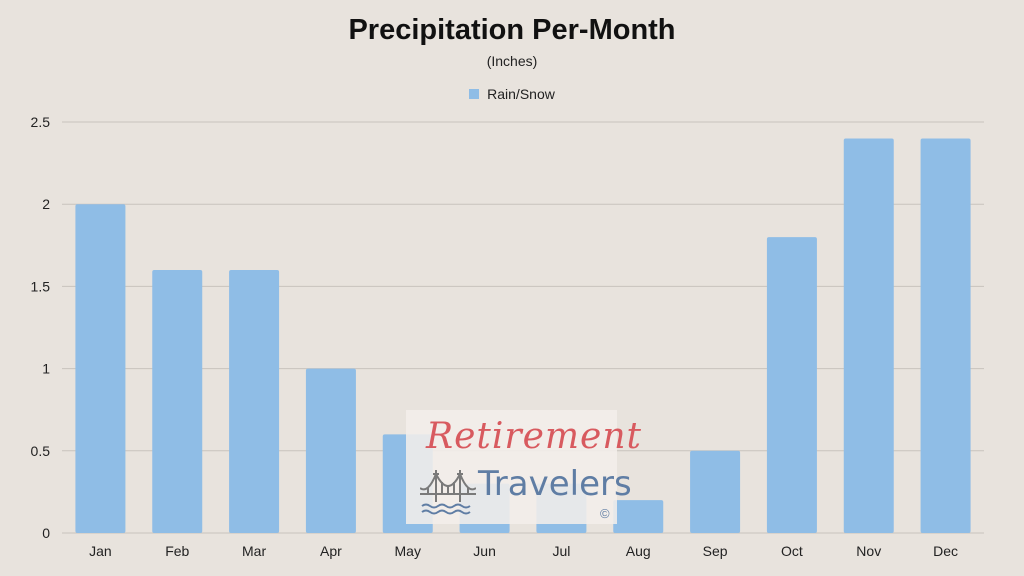 This screenshot has height=576, width=1024. I want to click on y-tick-label: 1, so click(46, 369).